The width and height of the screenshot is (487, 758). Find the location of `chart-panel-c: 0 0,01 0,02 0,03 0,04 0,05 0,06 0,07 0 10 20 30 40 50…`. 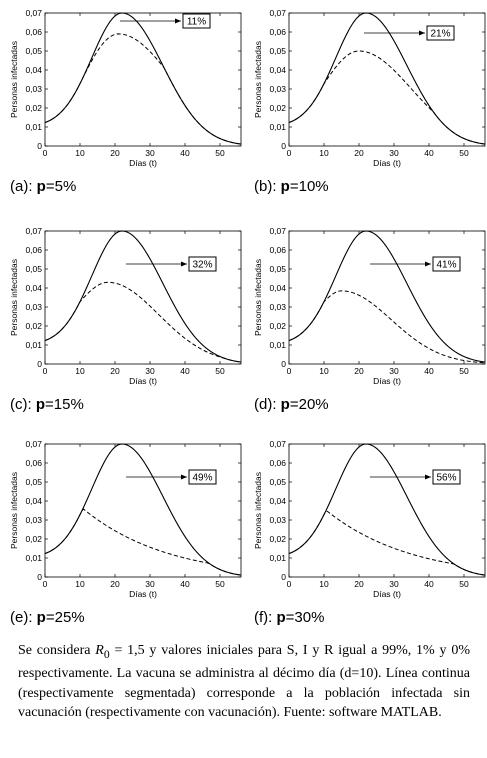

chart-panel-c: 0 0,01 0,02 0,03 0,04 0,05 0,06 0,07 0 10 20 30 40 50… is located at coordinates (121, 319).